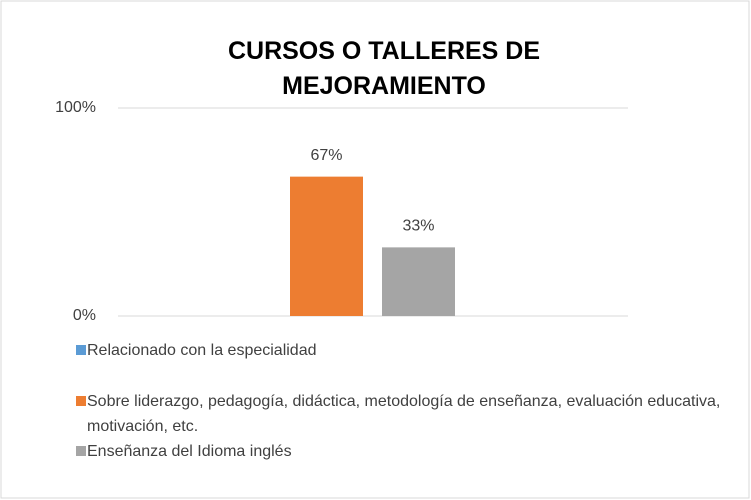  What do you see at coordinates (75, 107) in the screenshot?
I see `y-tick-label: 100%` at bounding box center [75, 107].